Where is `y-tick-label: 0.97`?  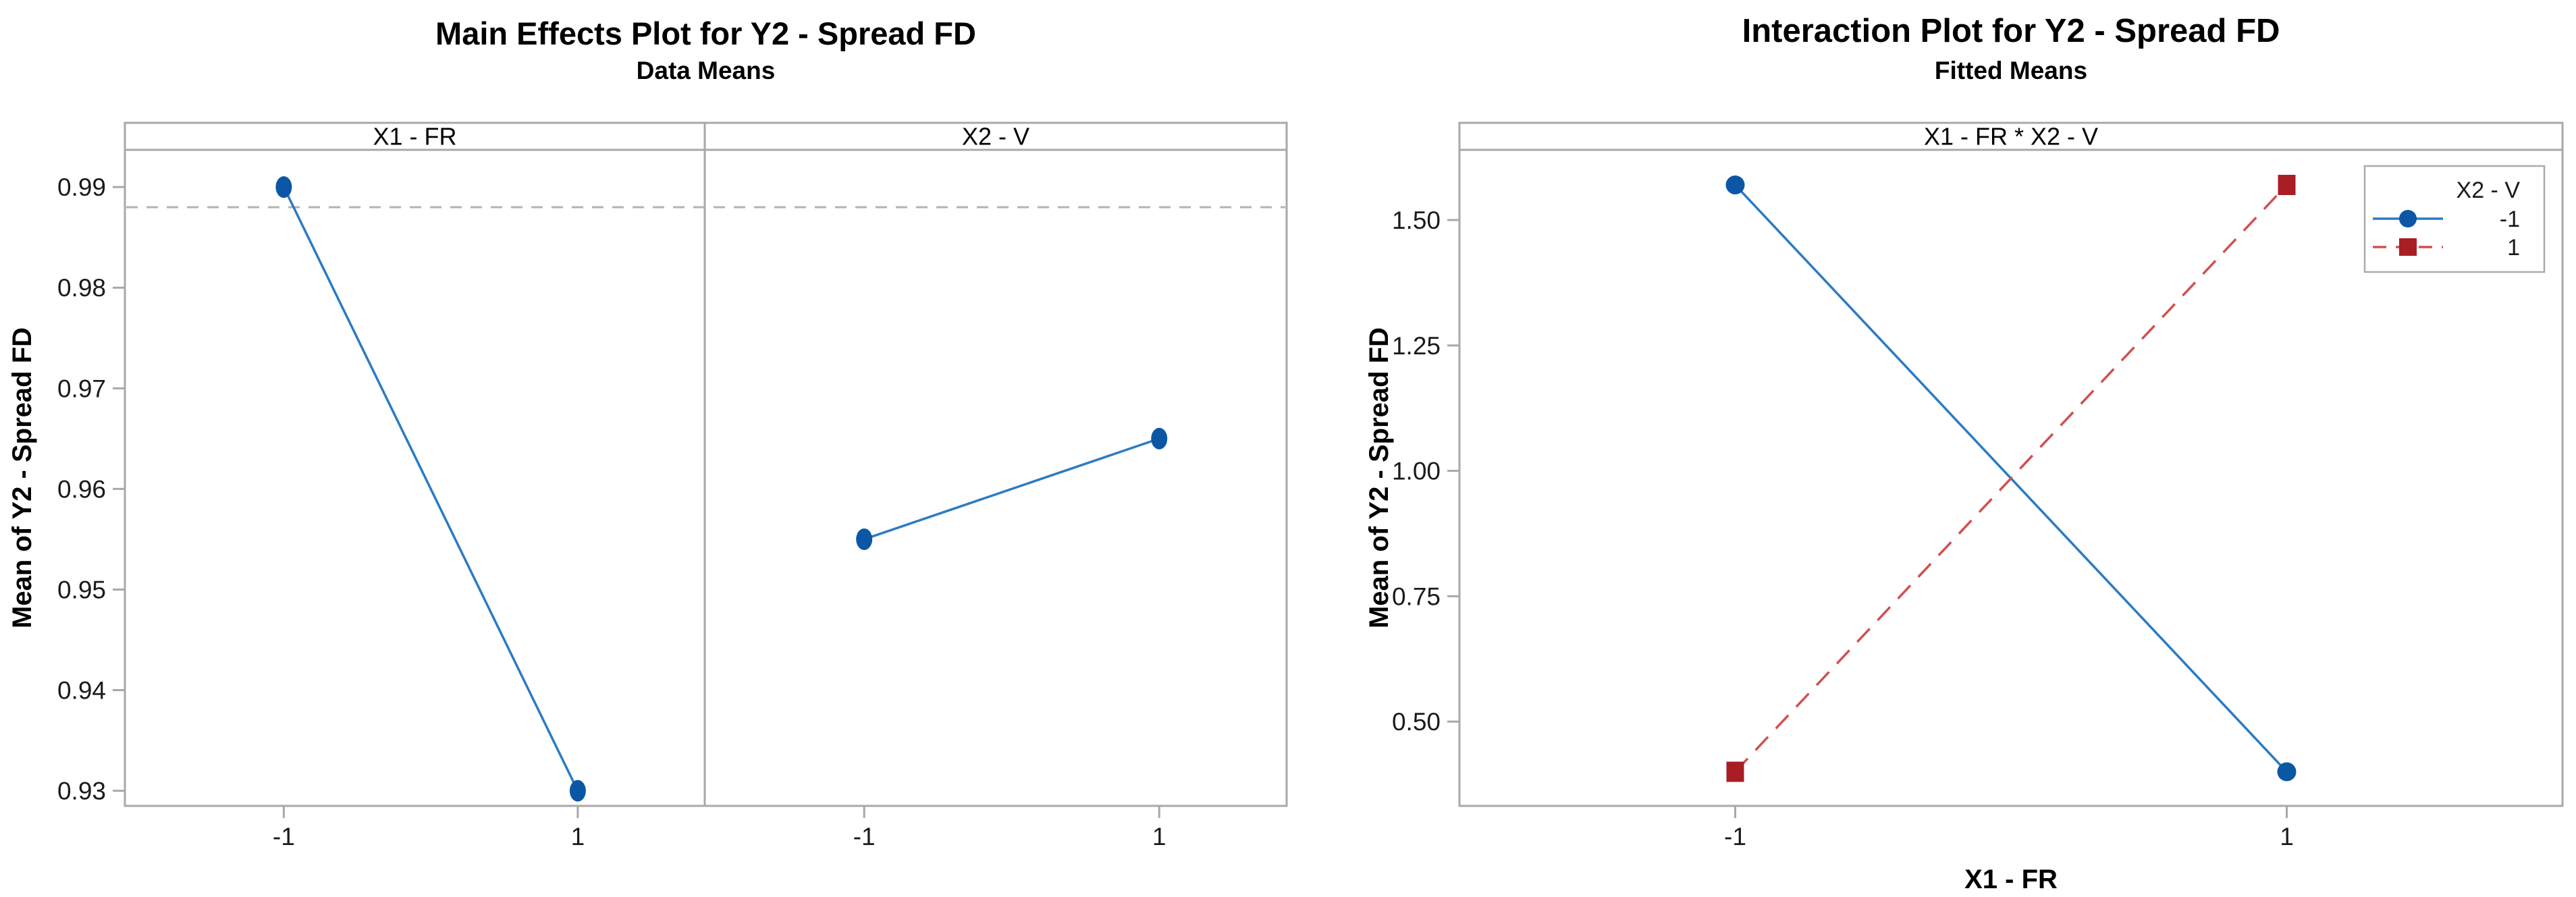
y-tick-label: 0.97 is located at coordinates (81, 388).